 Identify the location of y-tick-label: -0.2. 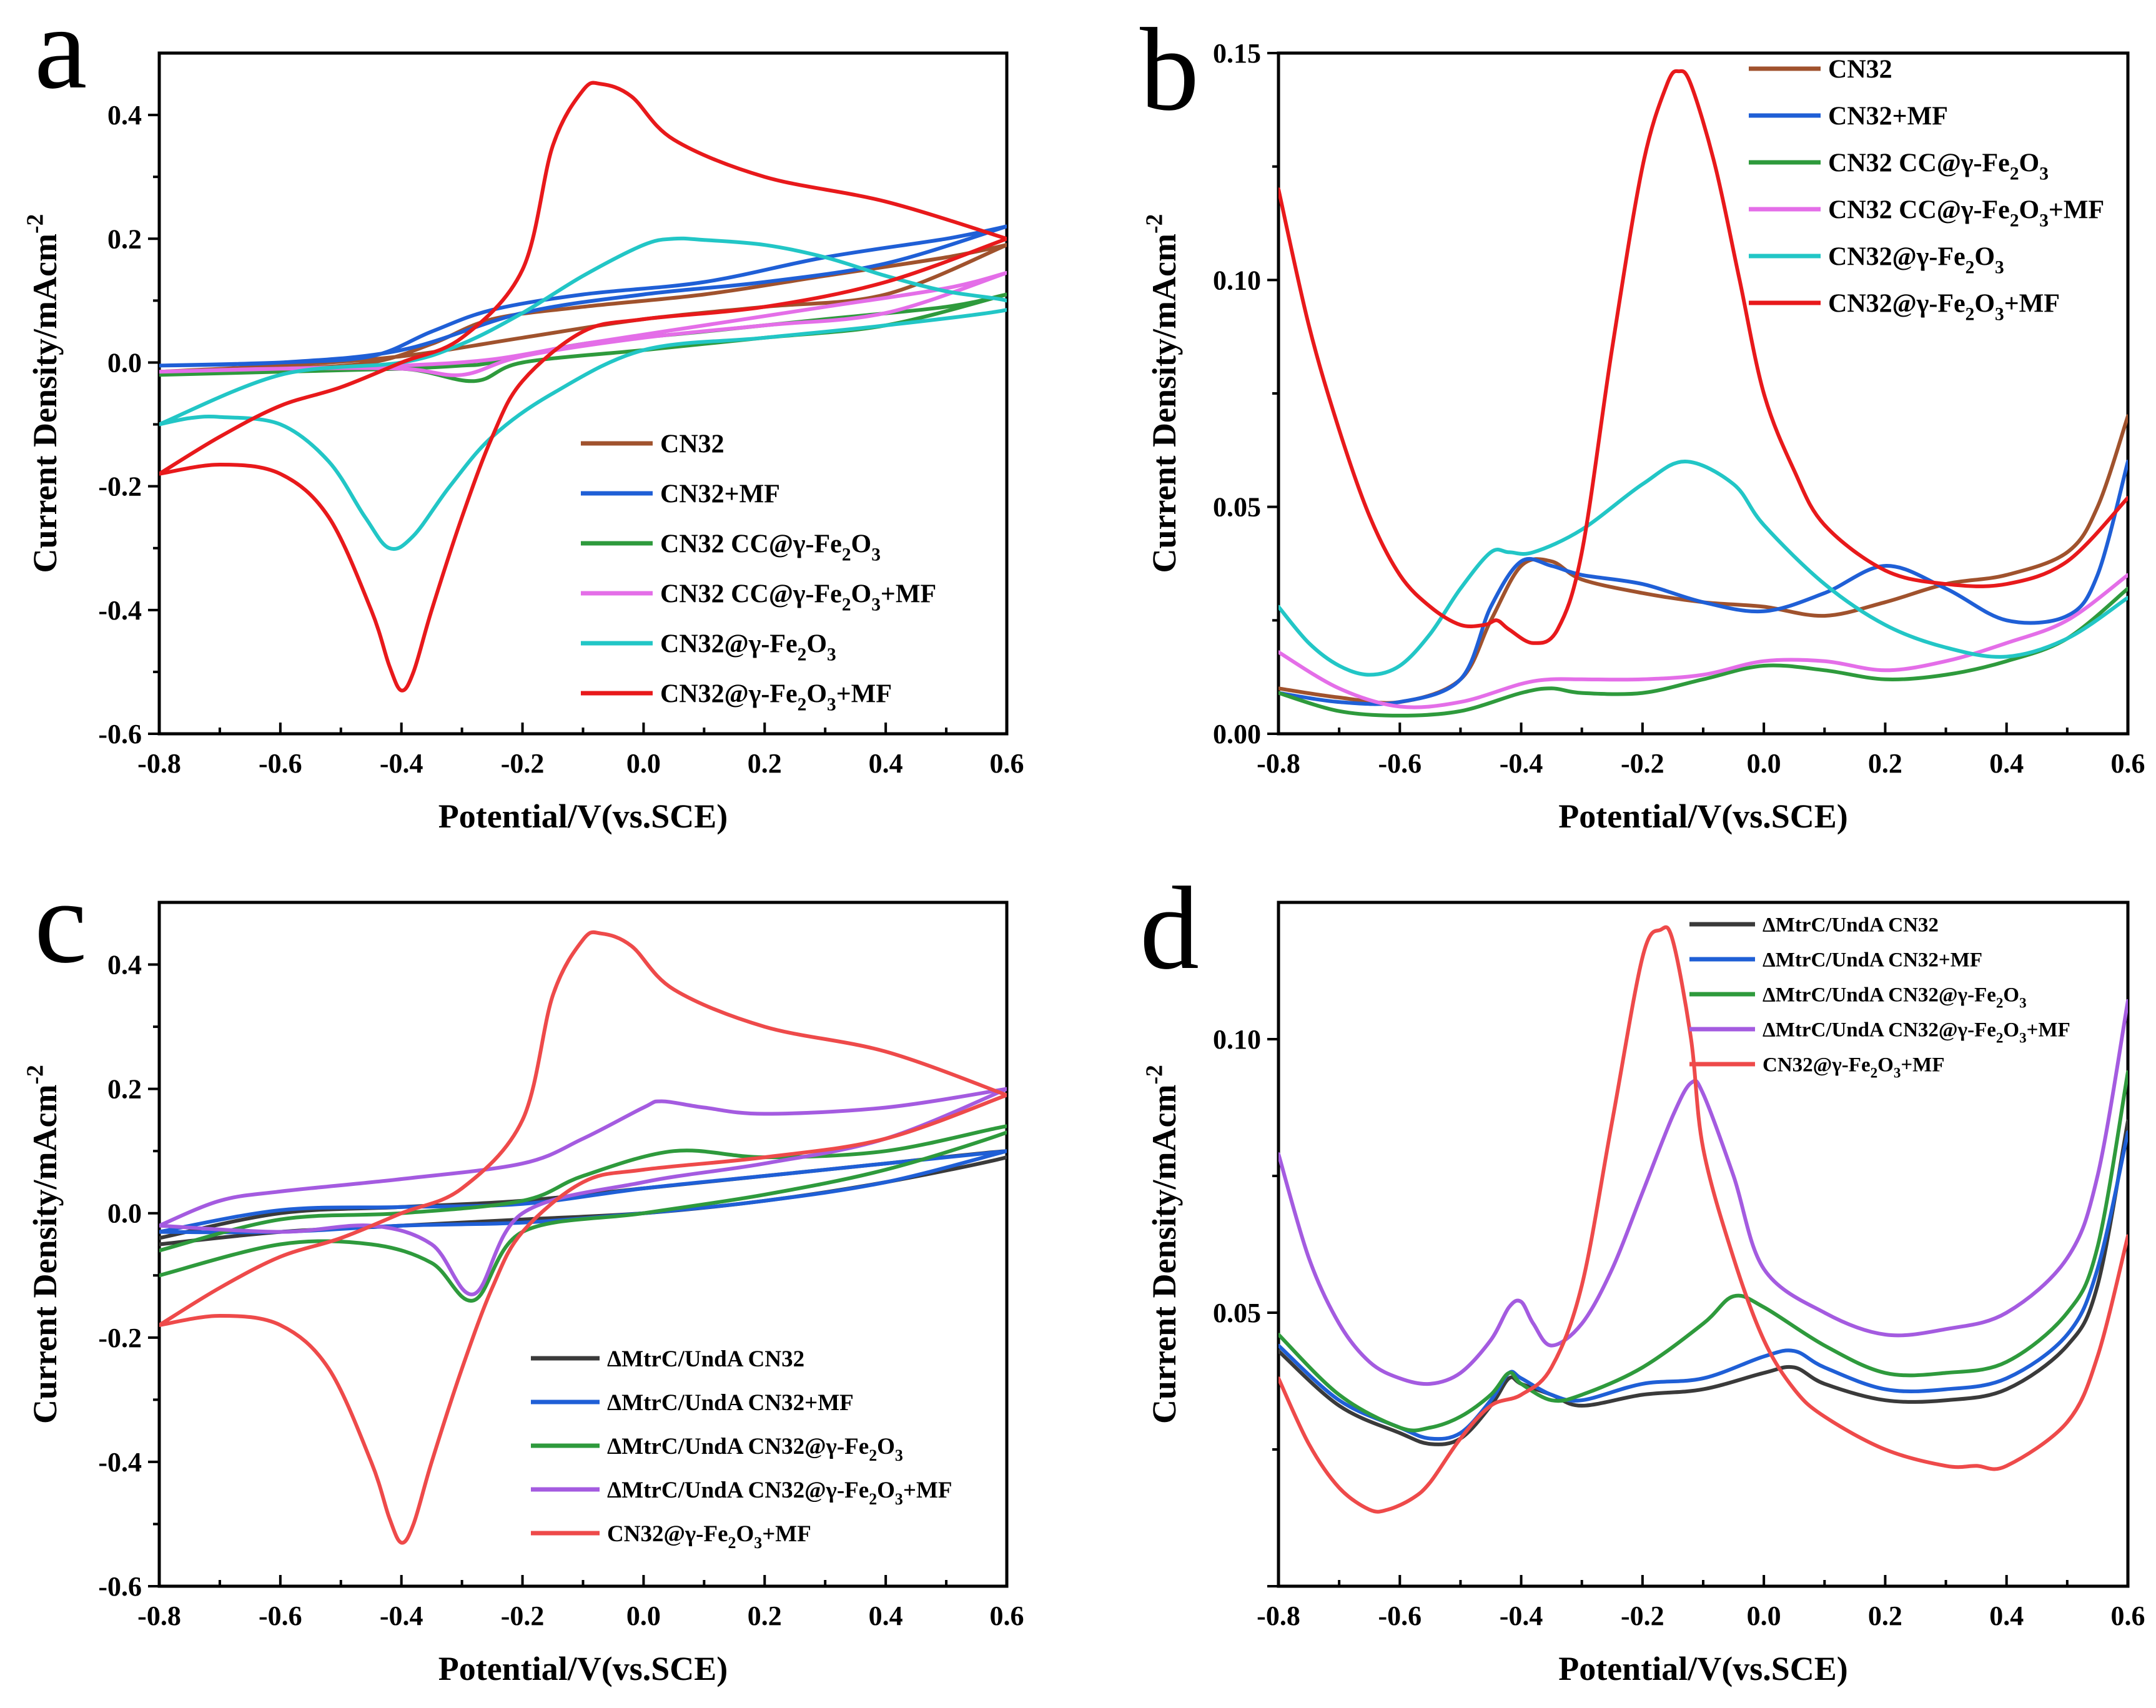
(120, 487).